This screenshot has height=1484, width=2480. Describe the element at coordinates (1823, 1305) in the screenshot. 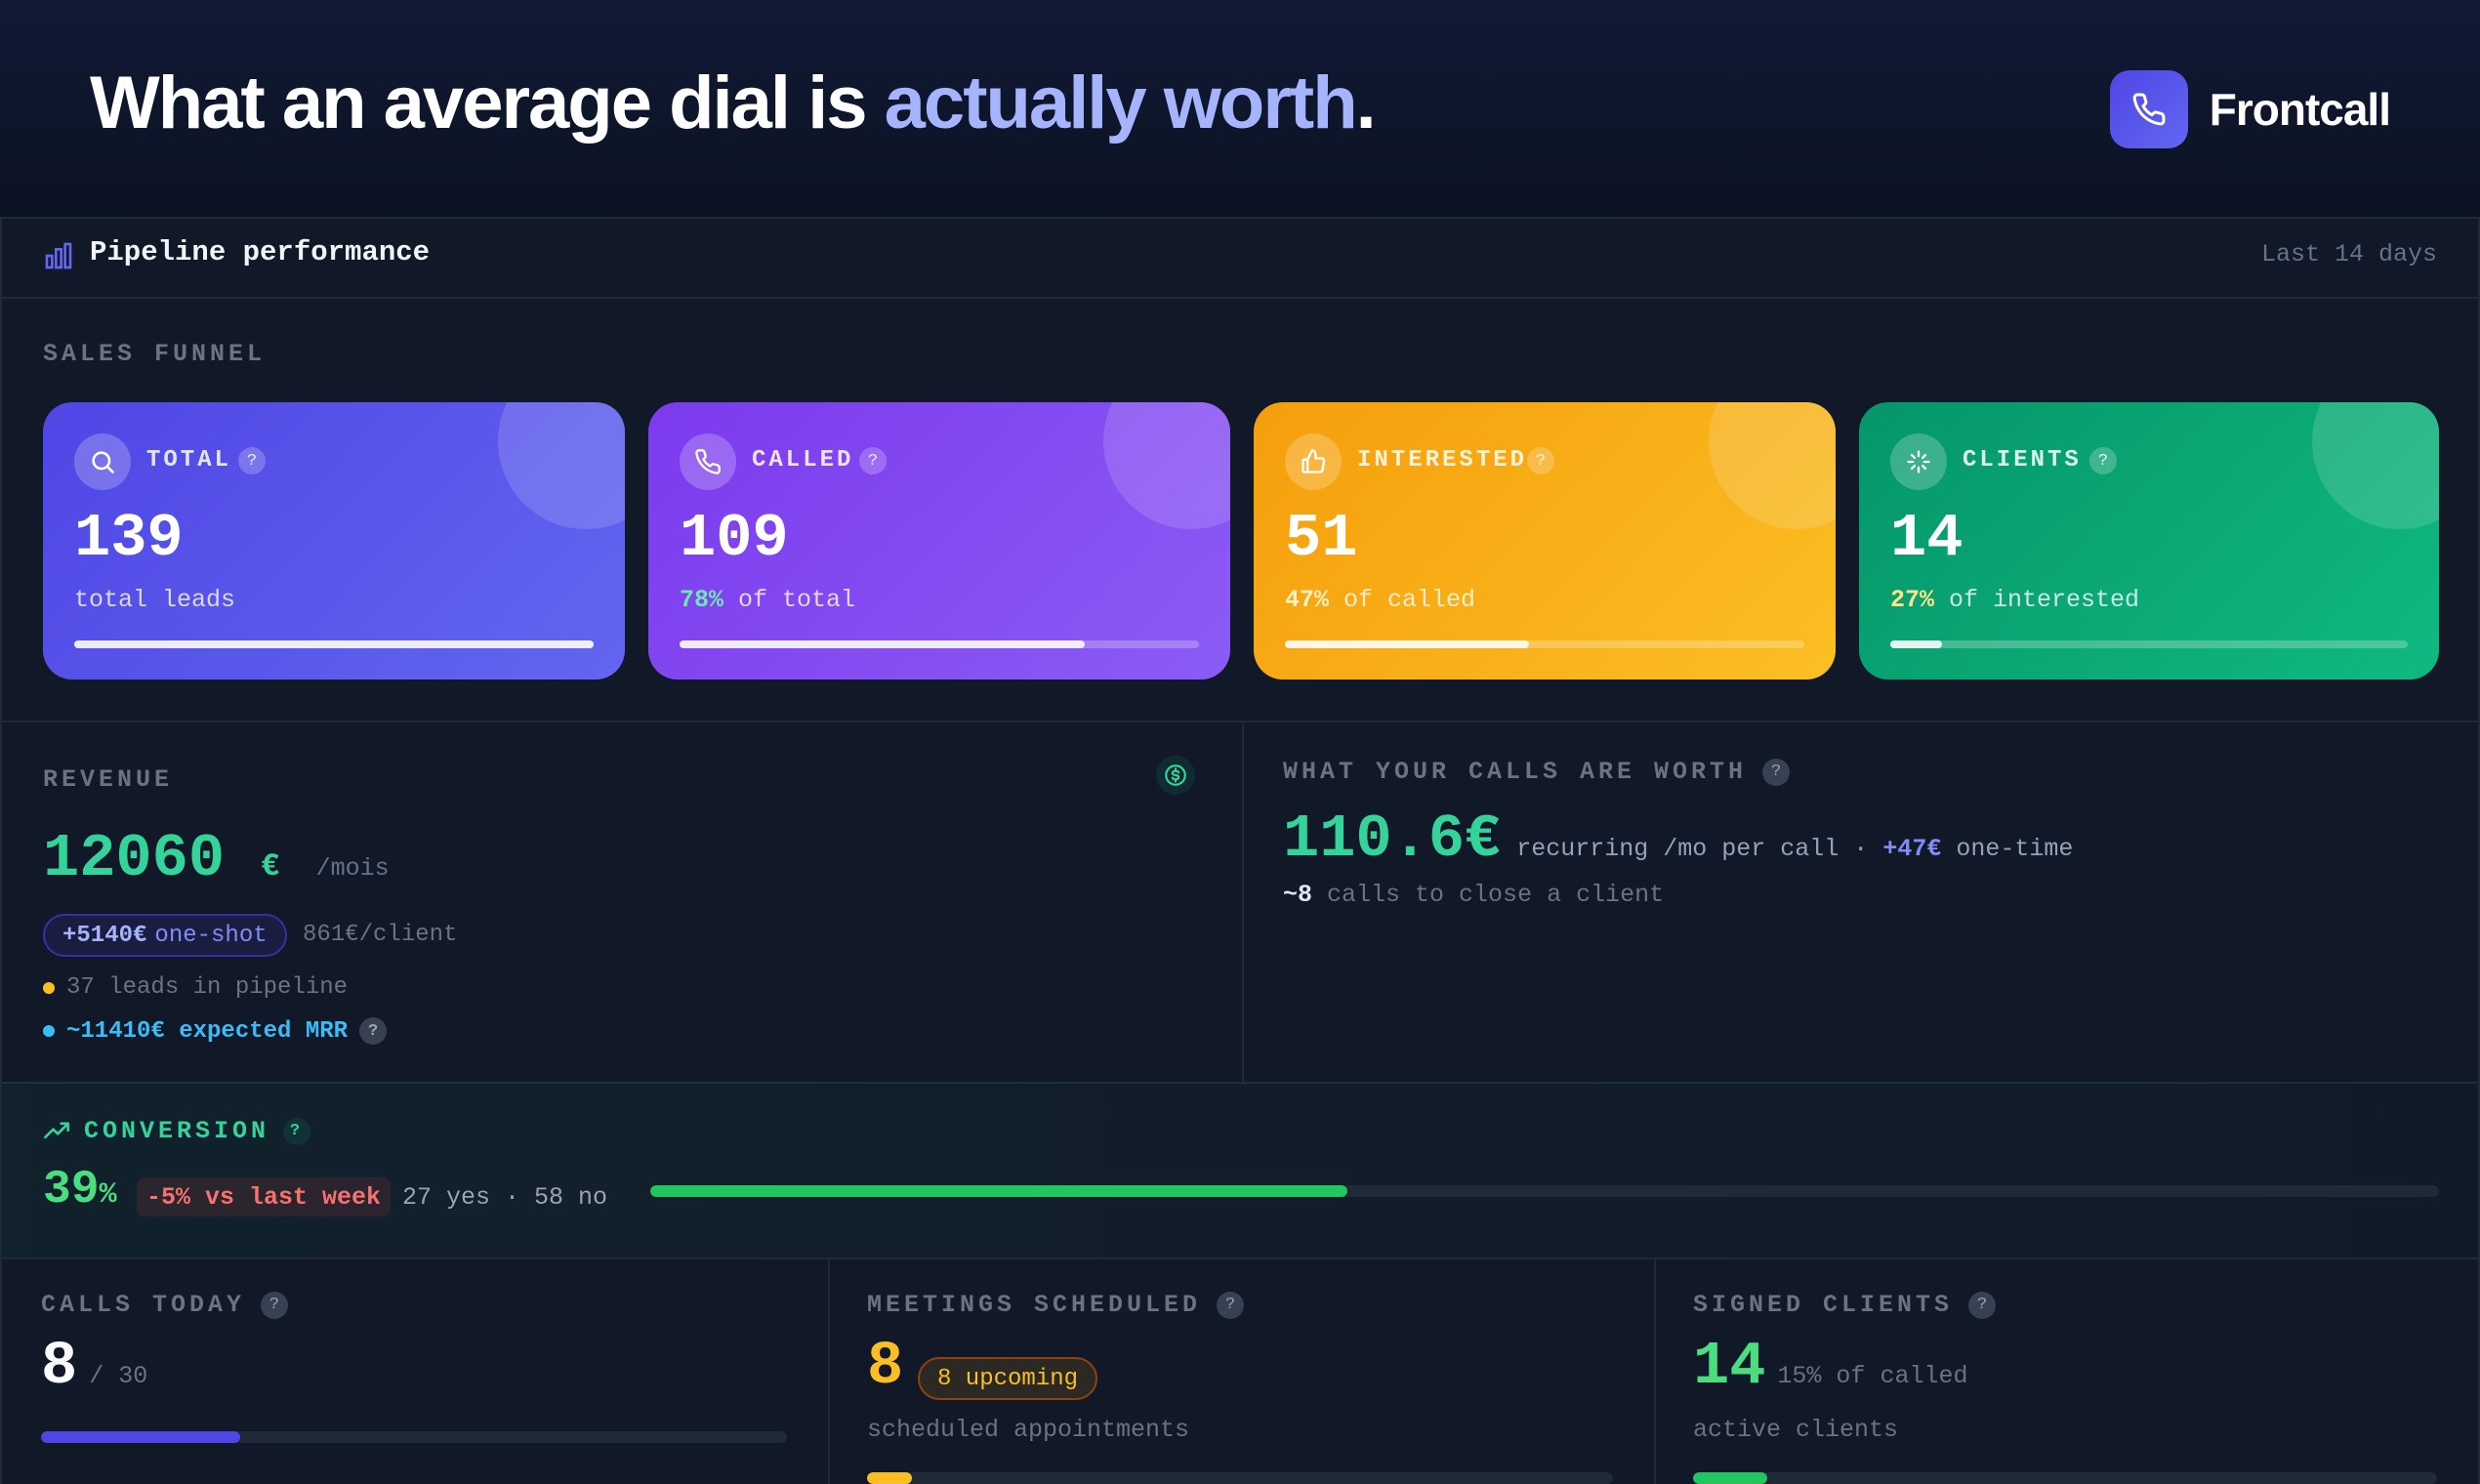

I see `signed-clients-label: SIGNED CLIENTS` at that location.